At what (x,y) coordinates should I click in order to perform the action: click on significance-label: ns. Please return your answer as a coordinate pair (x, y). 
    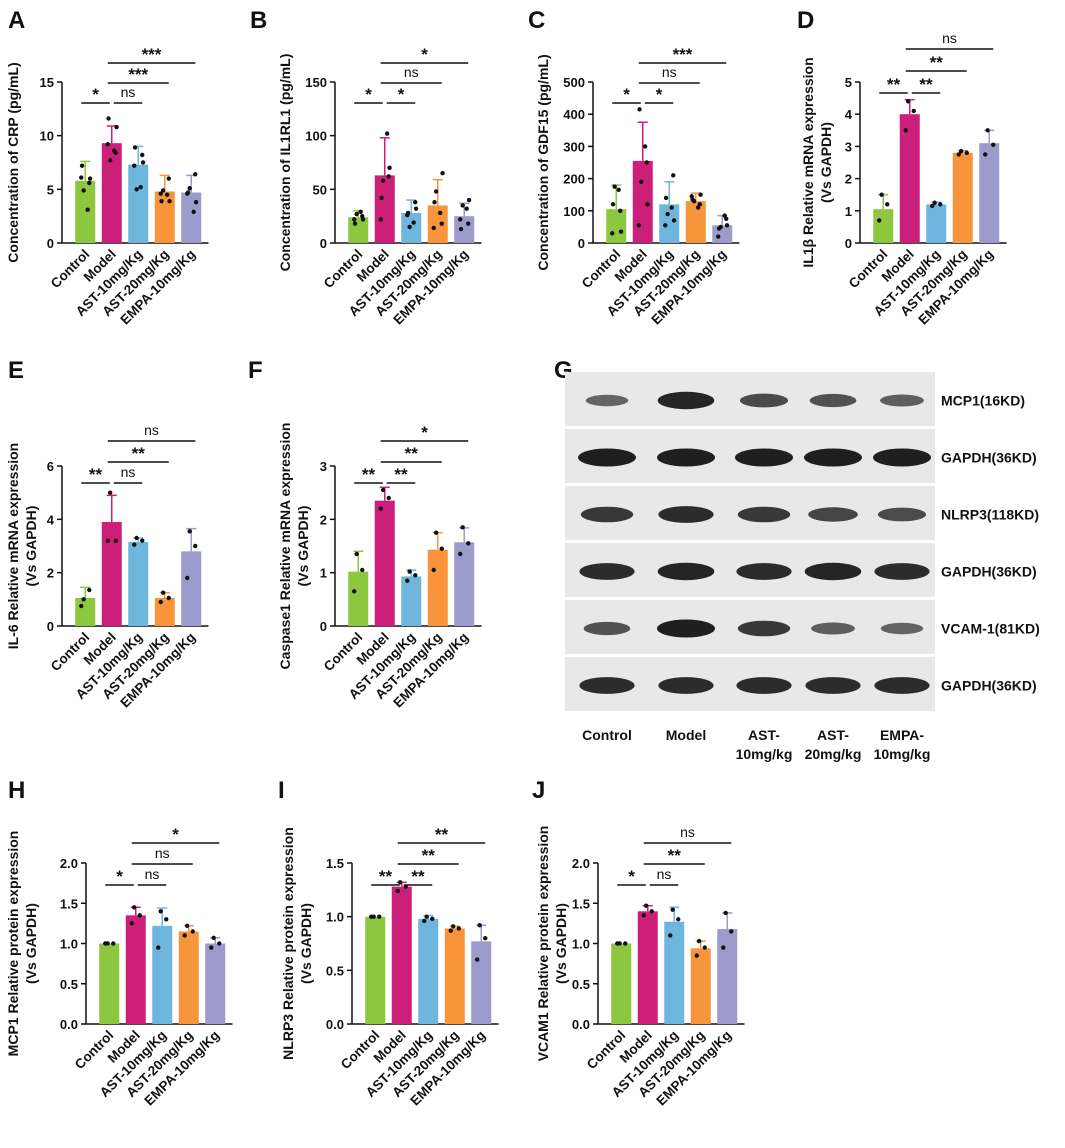
    Looking at the image, I should click on (152, 874).